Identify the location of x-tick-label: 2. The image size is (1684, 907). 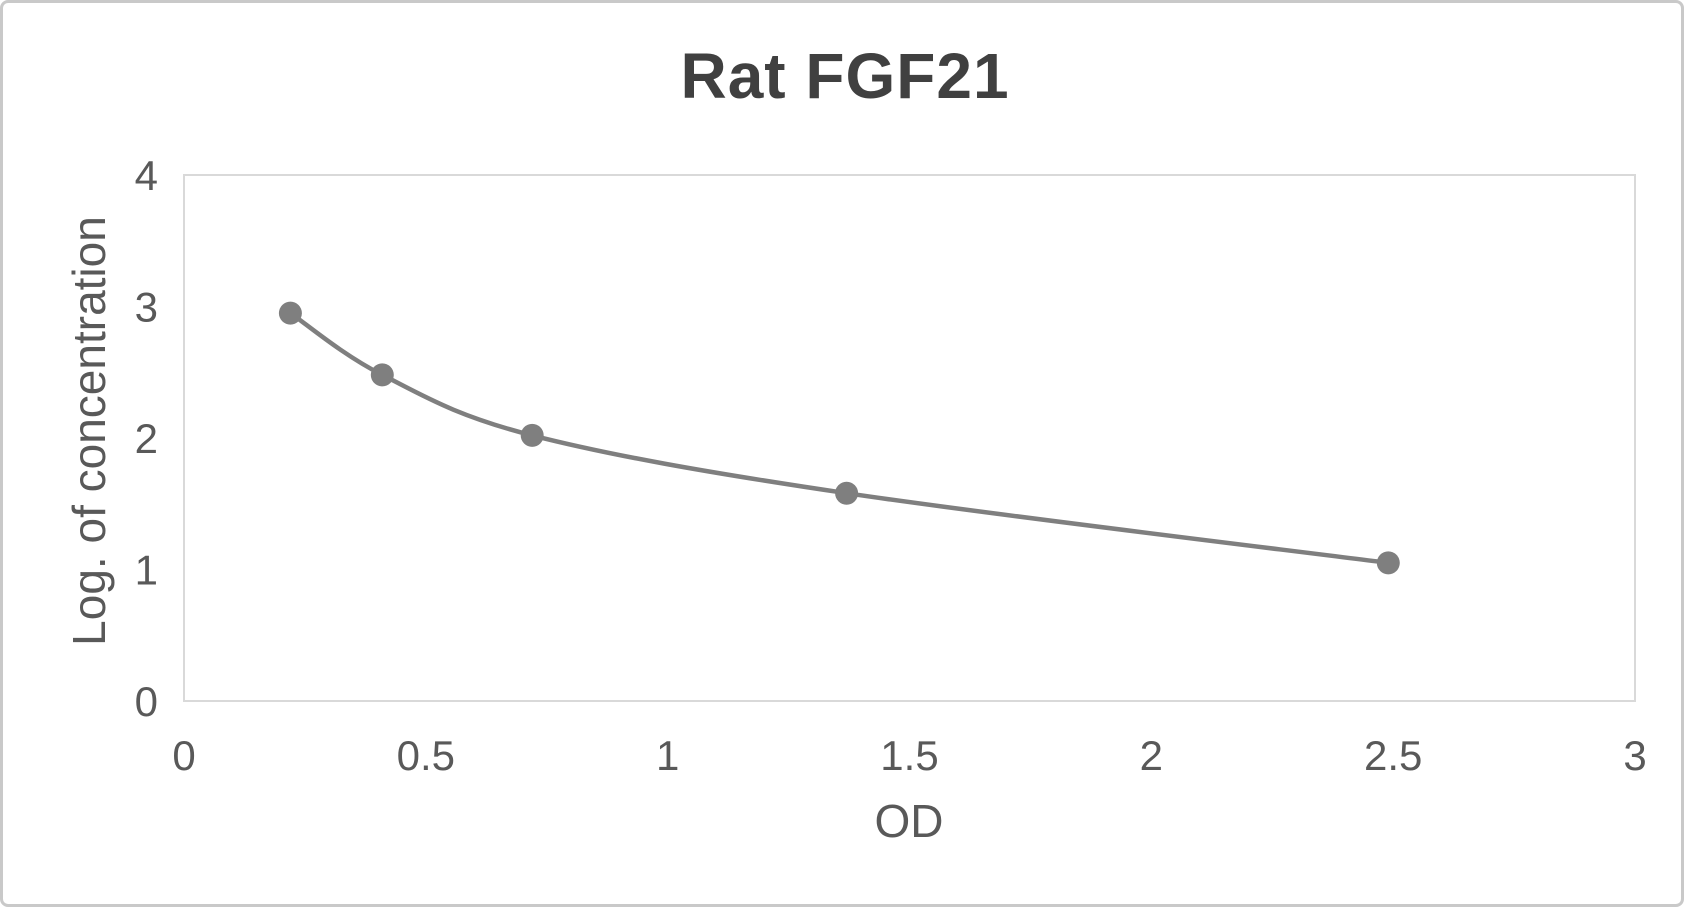
(1151, 755).